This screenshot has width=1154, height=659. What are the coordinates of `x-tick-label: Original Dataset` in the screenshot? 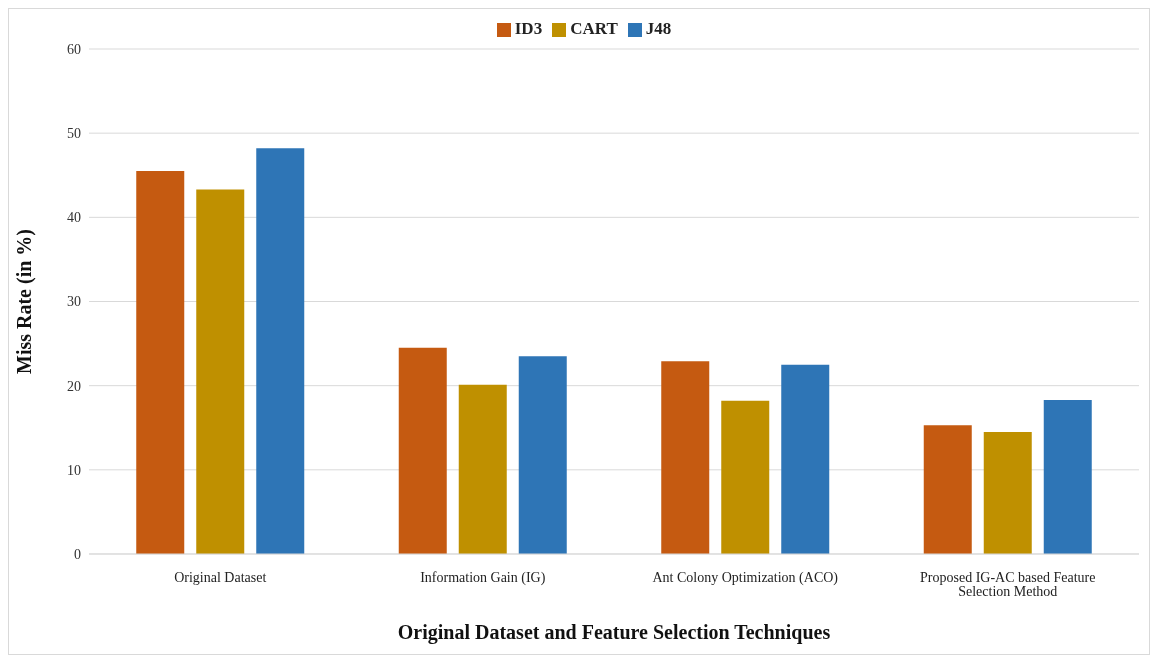 It's located at (220, 577).